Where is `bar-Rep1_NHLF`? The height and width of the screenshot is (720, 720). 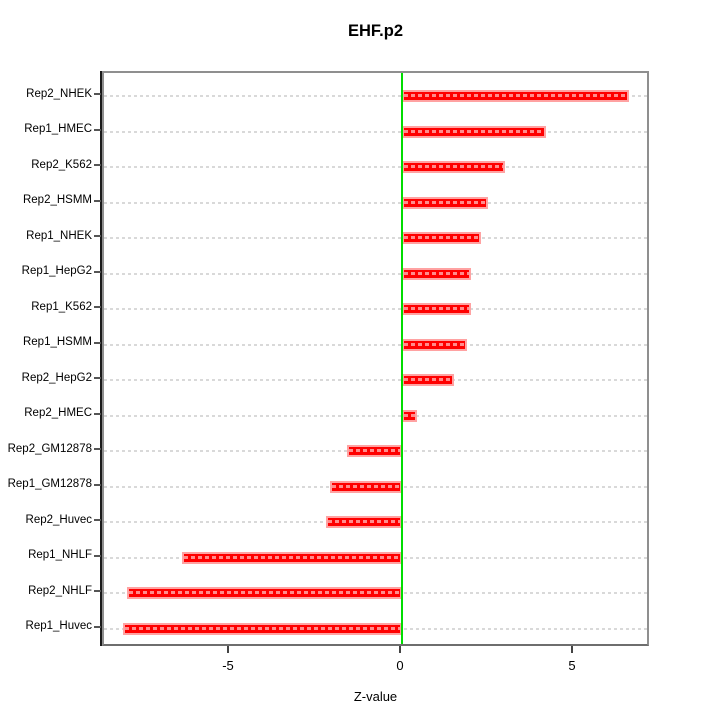
bar-Rep1_NHLF is located at coordinates (291, 557).